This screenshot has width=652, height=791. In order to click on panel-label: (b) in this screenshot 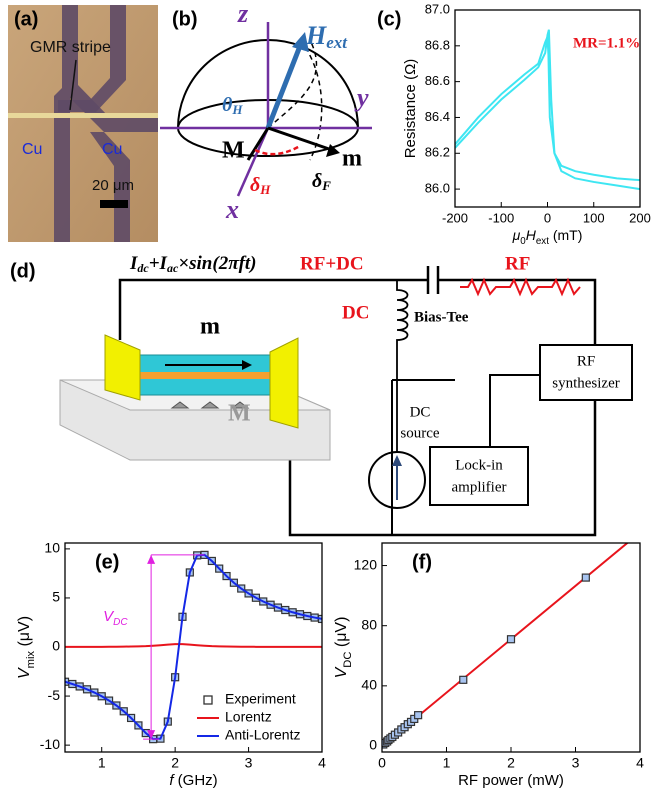, I will do `click(185, 19)`.